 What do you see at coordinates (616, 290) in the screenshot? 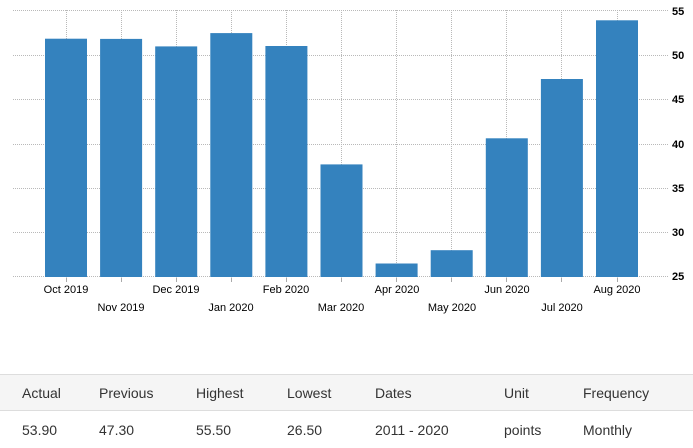
I see `svg-text: Aug 2020` at bounding box center [616, 290].